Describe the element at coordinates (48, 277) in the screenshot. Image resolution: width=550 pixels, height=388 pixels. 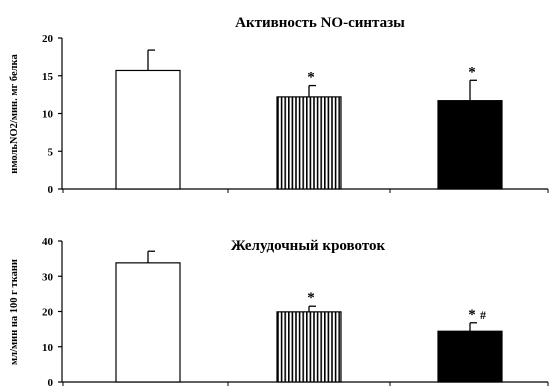
I see `y-tick-label: 30` at that location.